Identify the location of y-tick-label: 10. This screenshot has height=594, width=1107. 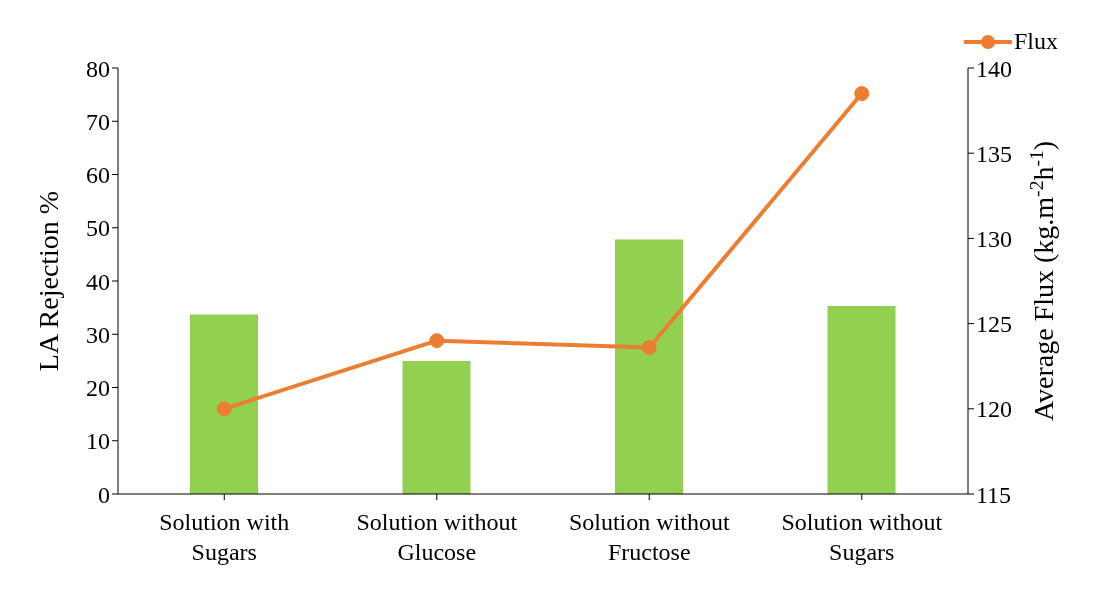
(98, 441).